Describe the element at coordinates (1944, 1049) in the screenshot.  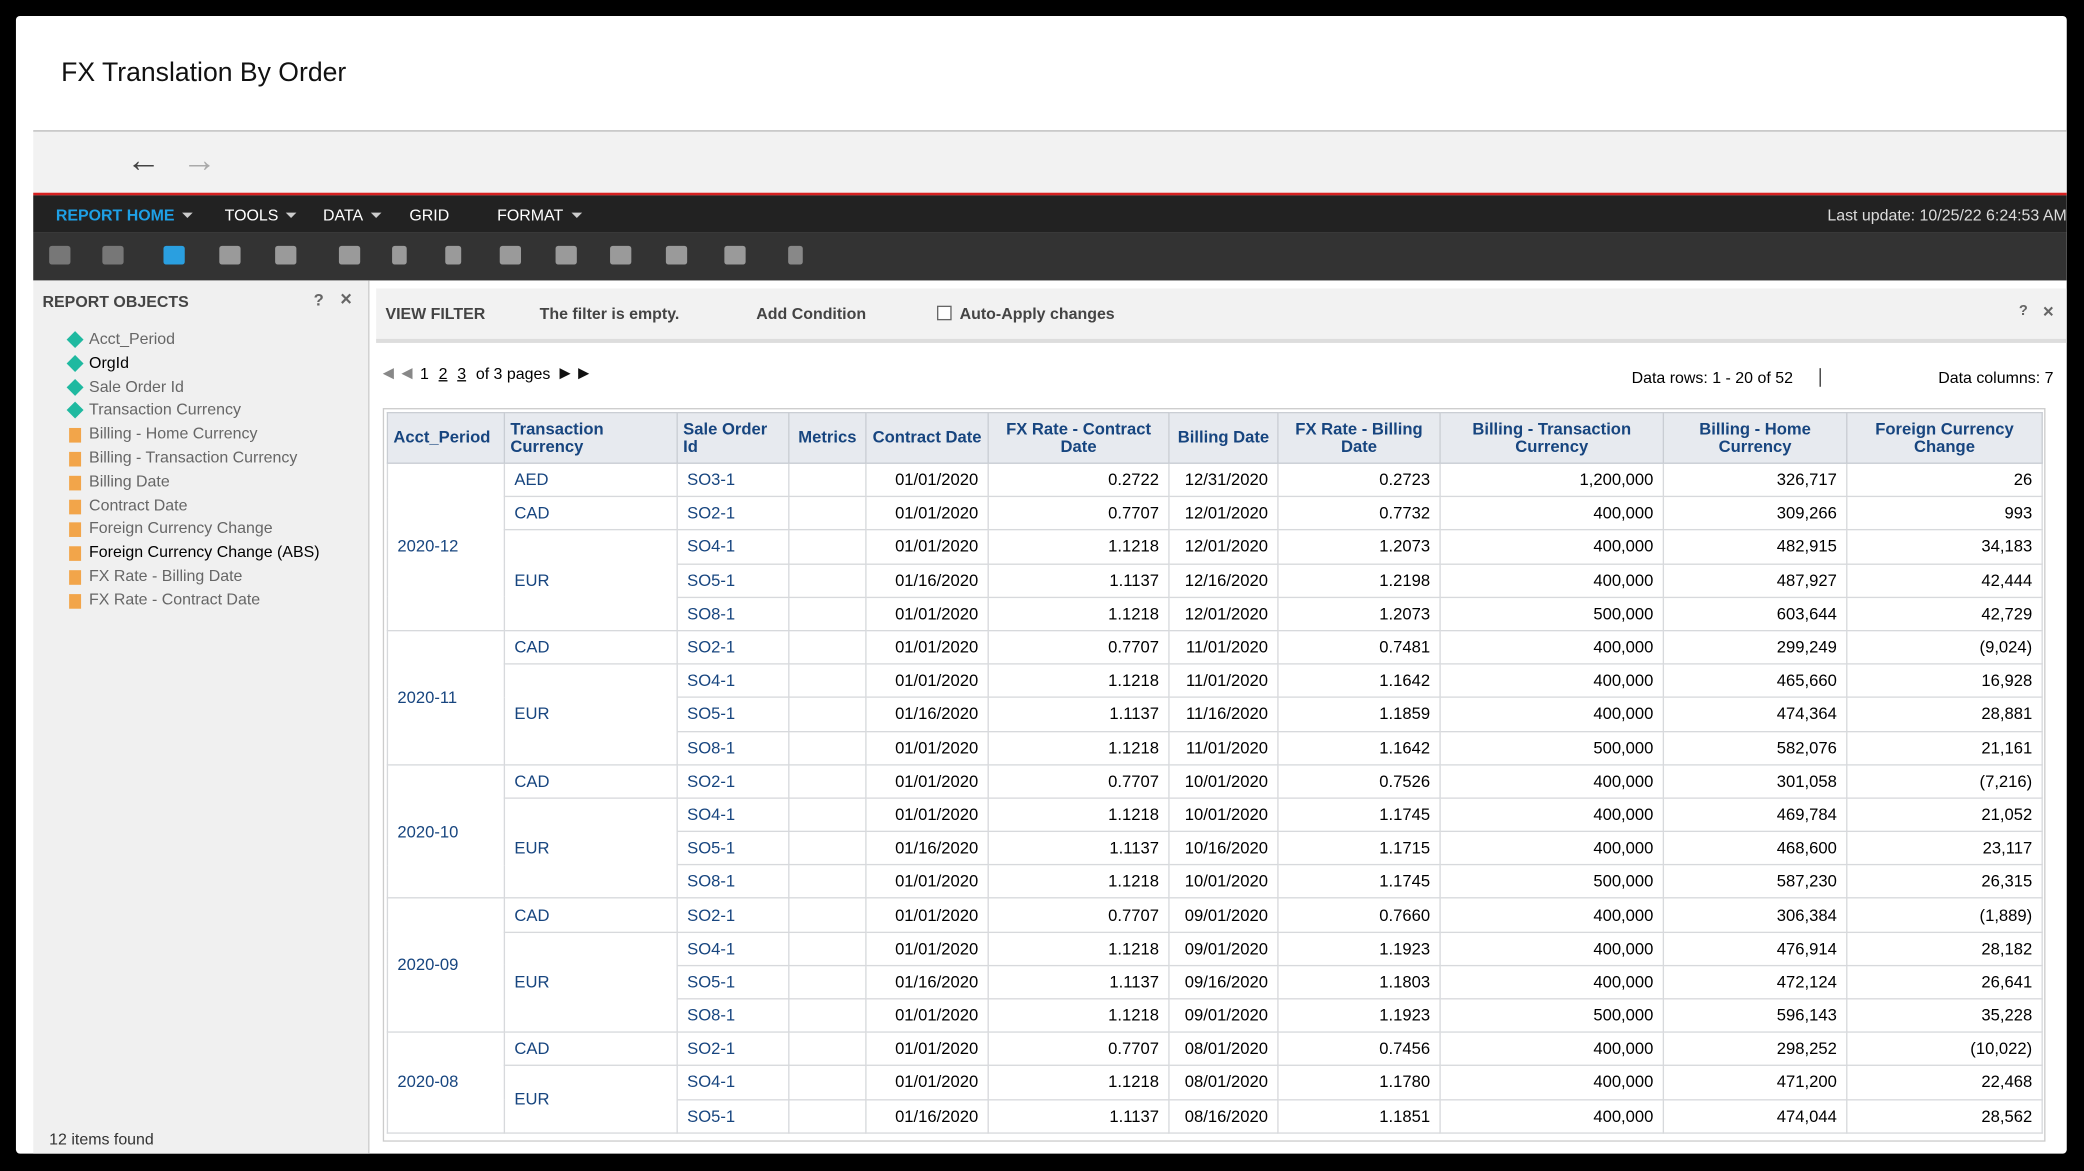
I see `cell: (10,022)` at that location.